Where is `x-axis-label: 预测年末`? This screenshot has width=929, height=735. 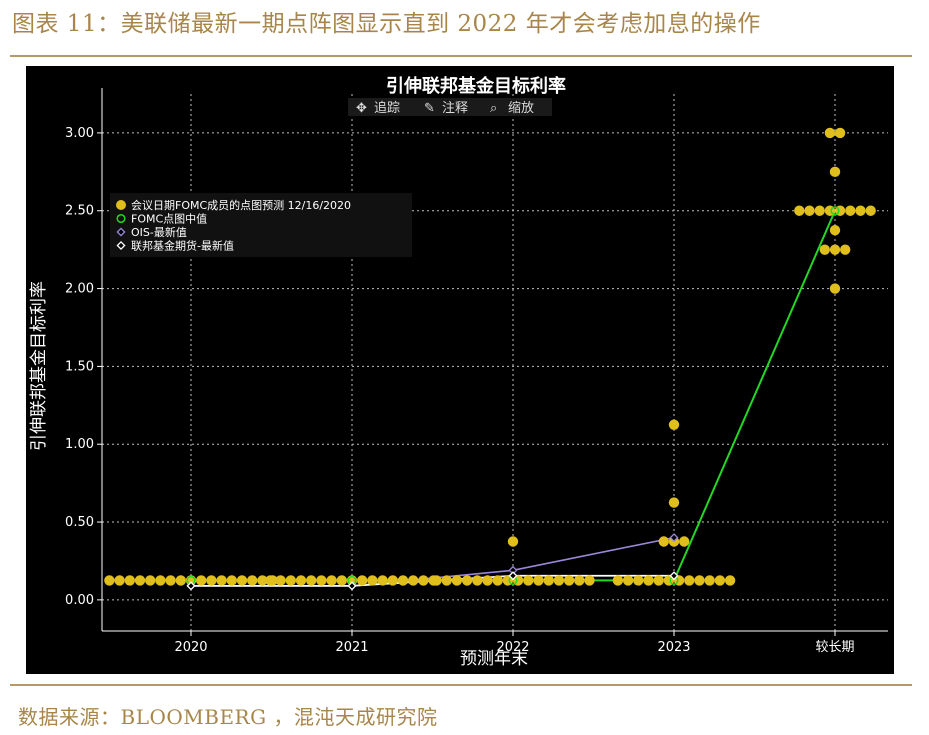 x-axis-label: 预测年末 is located at coordinates (494, 659).